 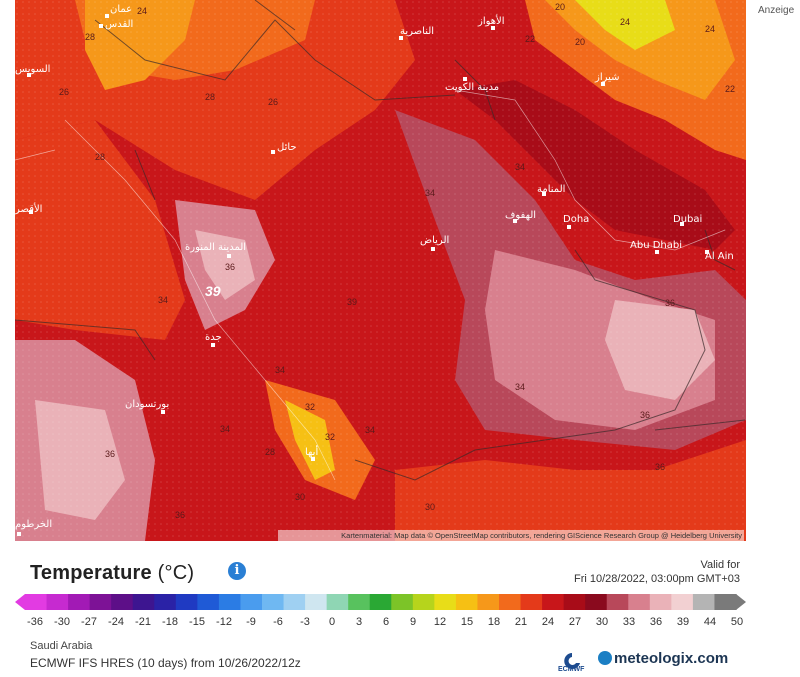 What do you see at coordinates (176, 573) in the screenshot?
I see `legend-unit: (°C)` at bounding box center [176, 573].